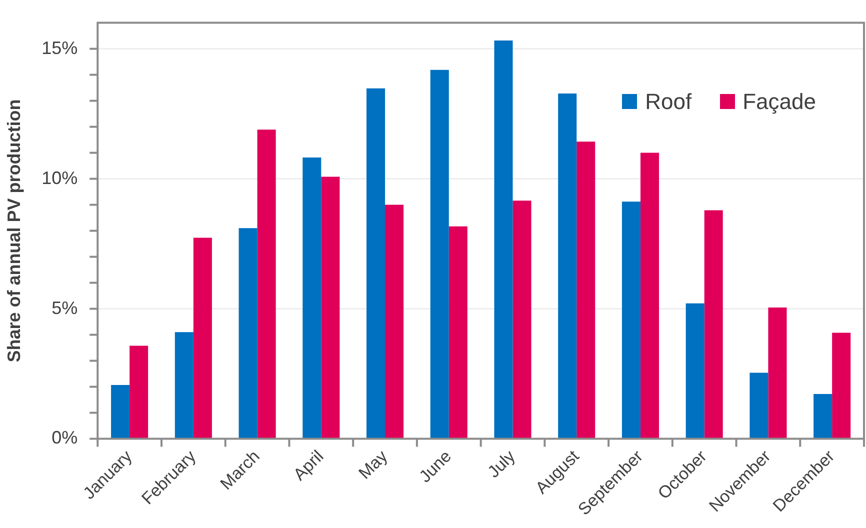  Describe the element at coordinates (60, 178) in the screenshot. I see `y-tick-label: 10%` at that location.